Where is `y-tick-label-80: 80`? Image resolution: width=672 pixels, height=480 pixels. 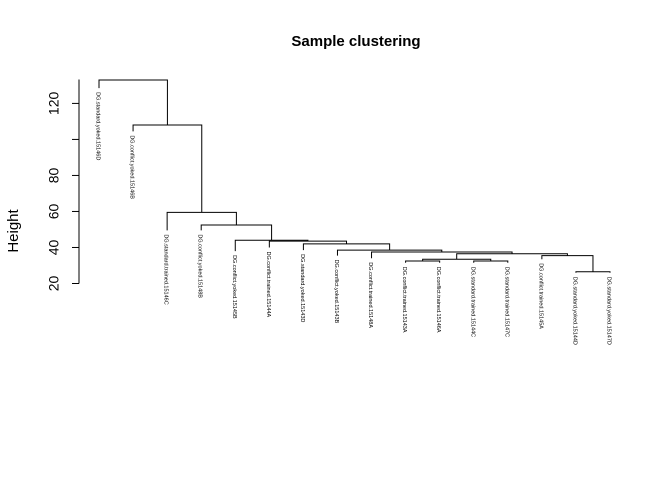
y-tick-label-80: 80 is located at coordinates (54, 175).